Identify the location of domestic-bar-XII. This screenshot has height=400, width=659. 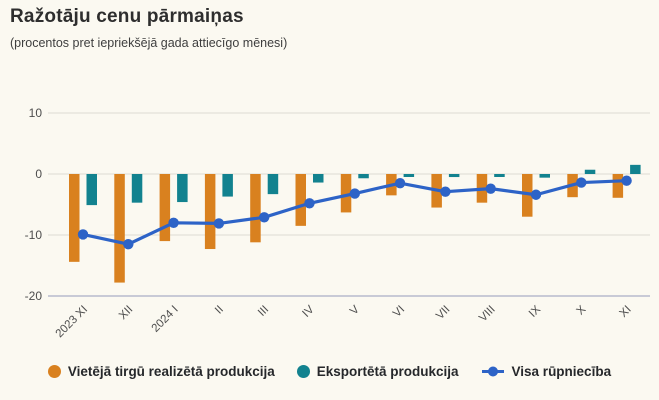
(119, 228).